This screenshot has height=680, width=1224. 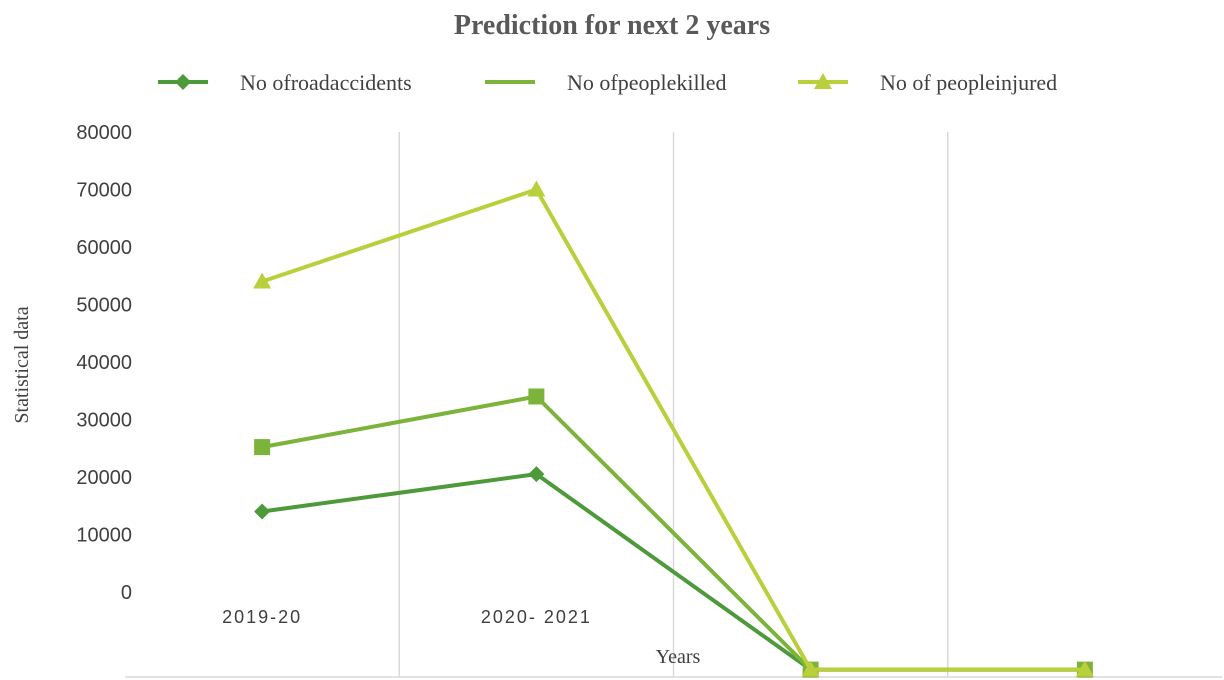 What do you see at coordinates (104, 133) in the screenshot?
I see `y-tick-label: 80000` at bounding box center [104, 133].